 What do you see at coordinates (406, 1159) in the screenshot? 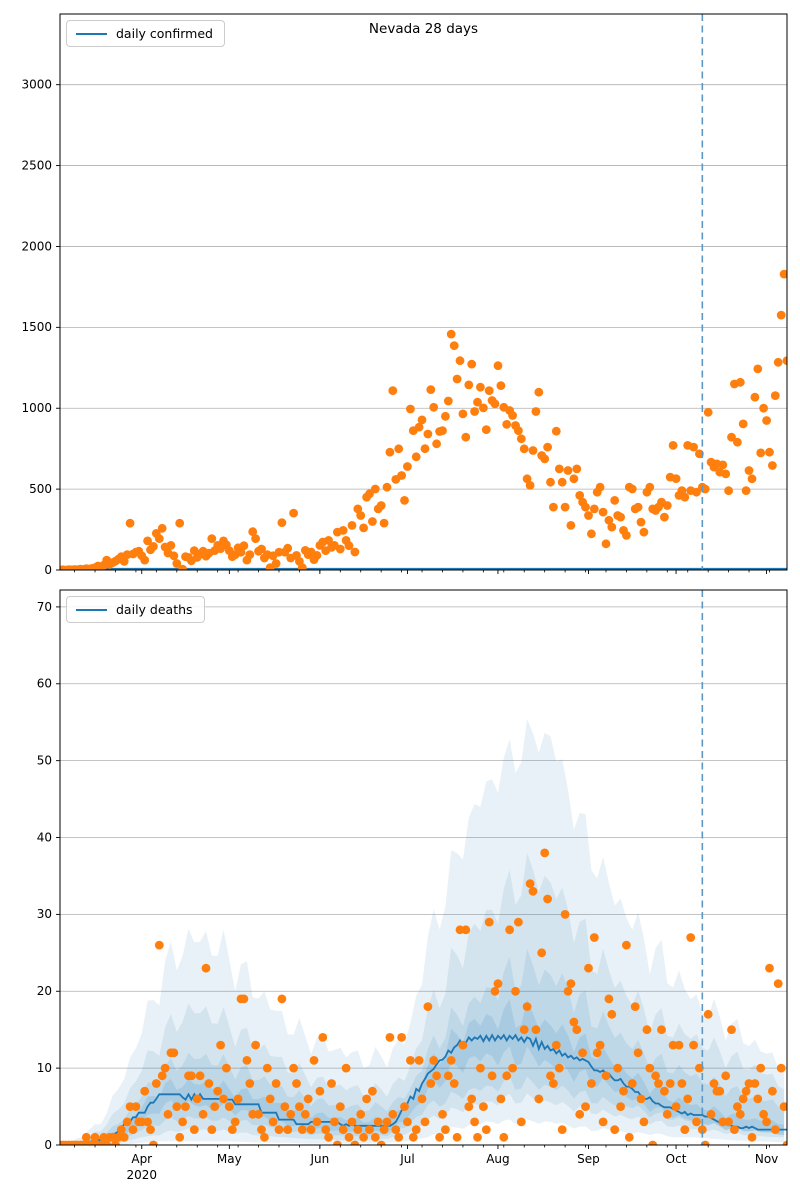
I see `svg-text: Jul` at bounding box center [406, 1159].